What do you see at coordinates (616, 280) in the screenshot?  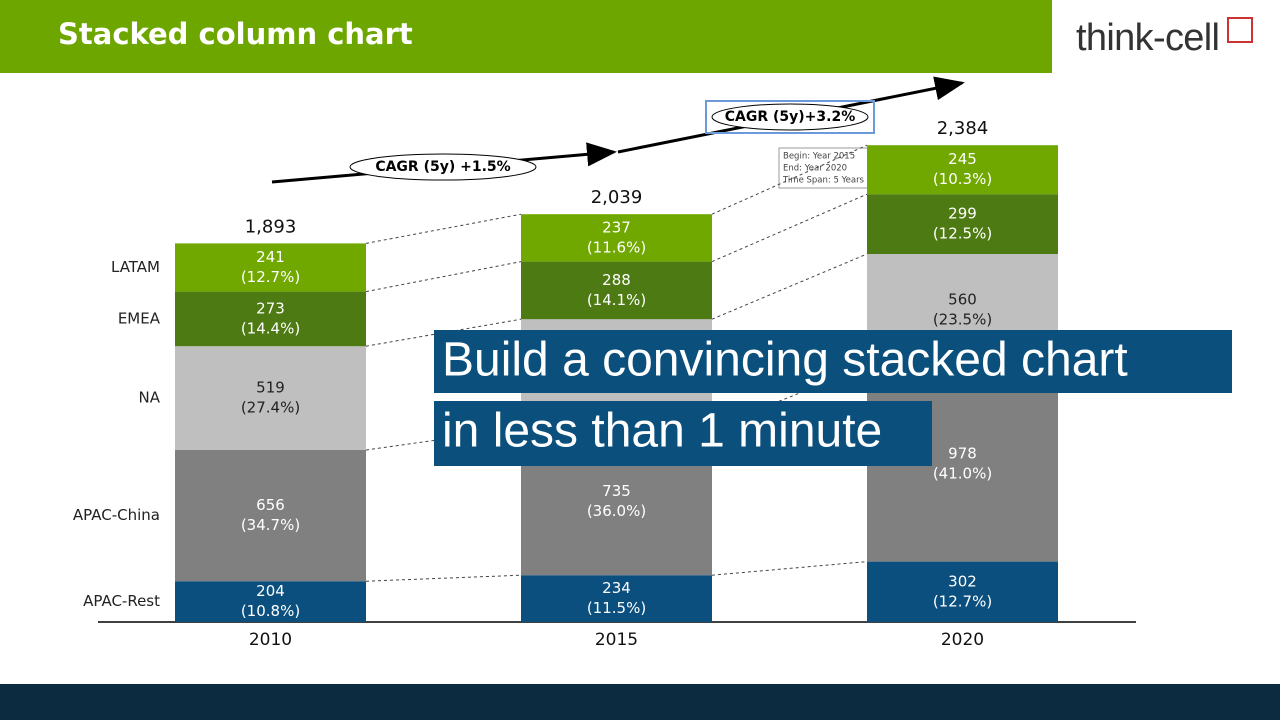 I see `value-label: 288` at bounding box center [616, 280].